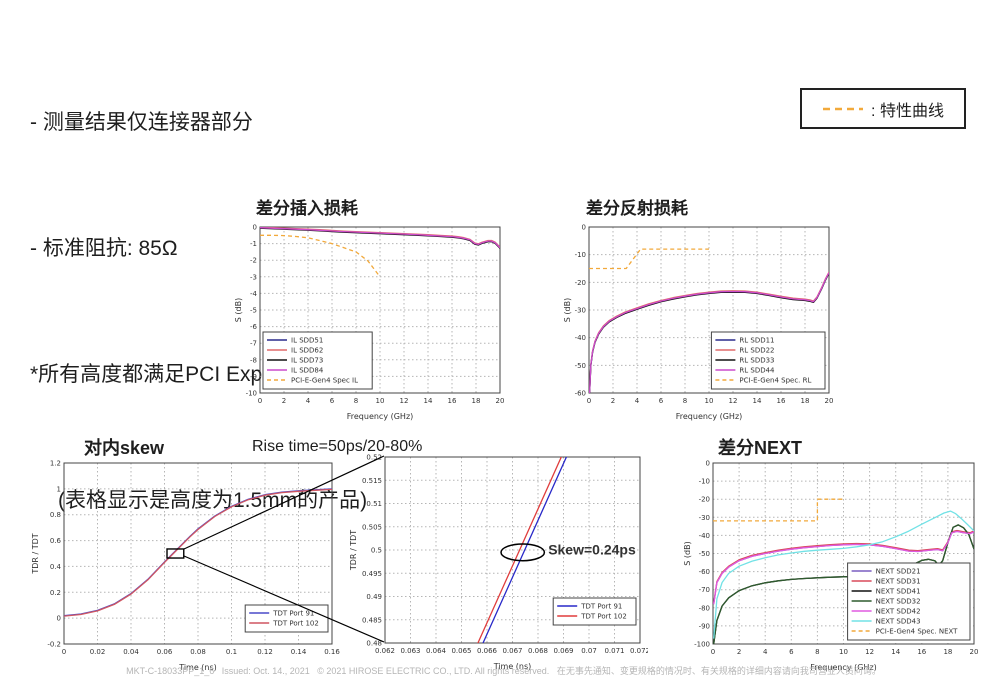  What do you see at coordinates (756, 341) in the screenshot?
I see `svg-text: RL SDD11` at bounding box center [756, 341].